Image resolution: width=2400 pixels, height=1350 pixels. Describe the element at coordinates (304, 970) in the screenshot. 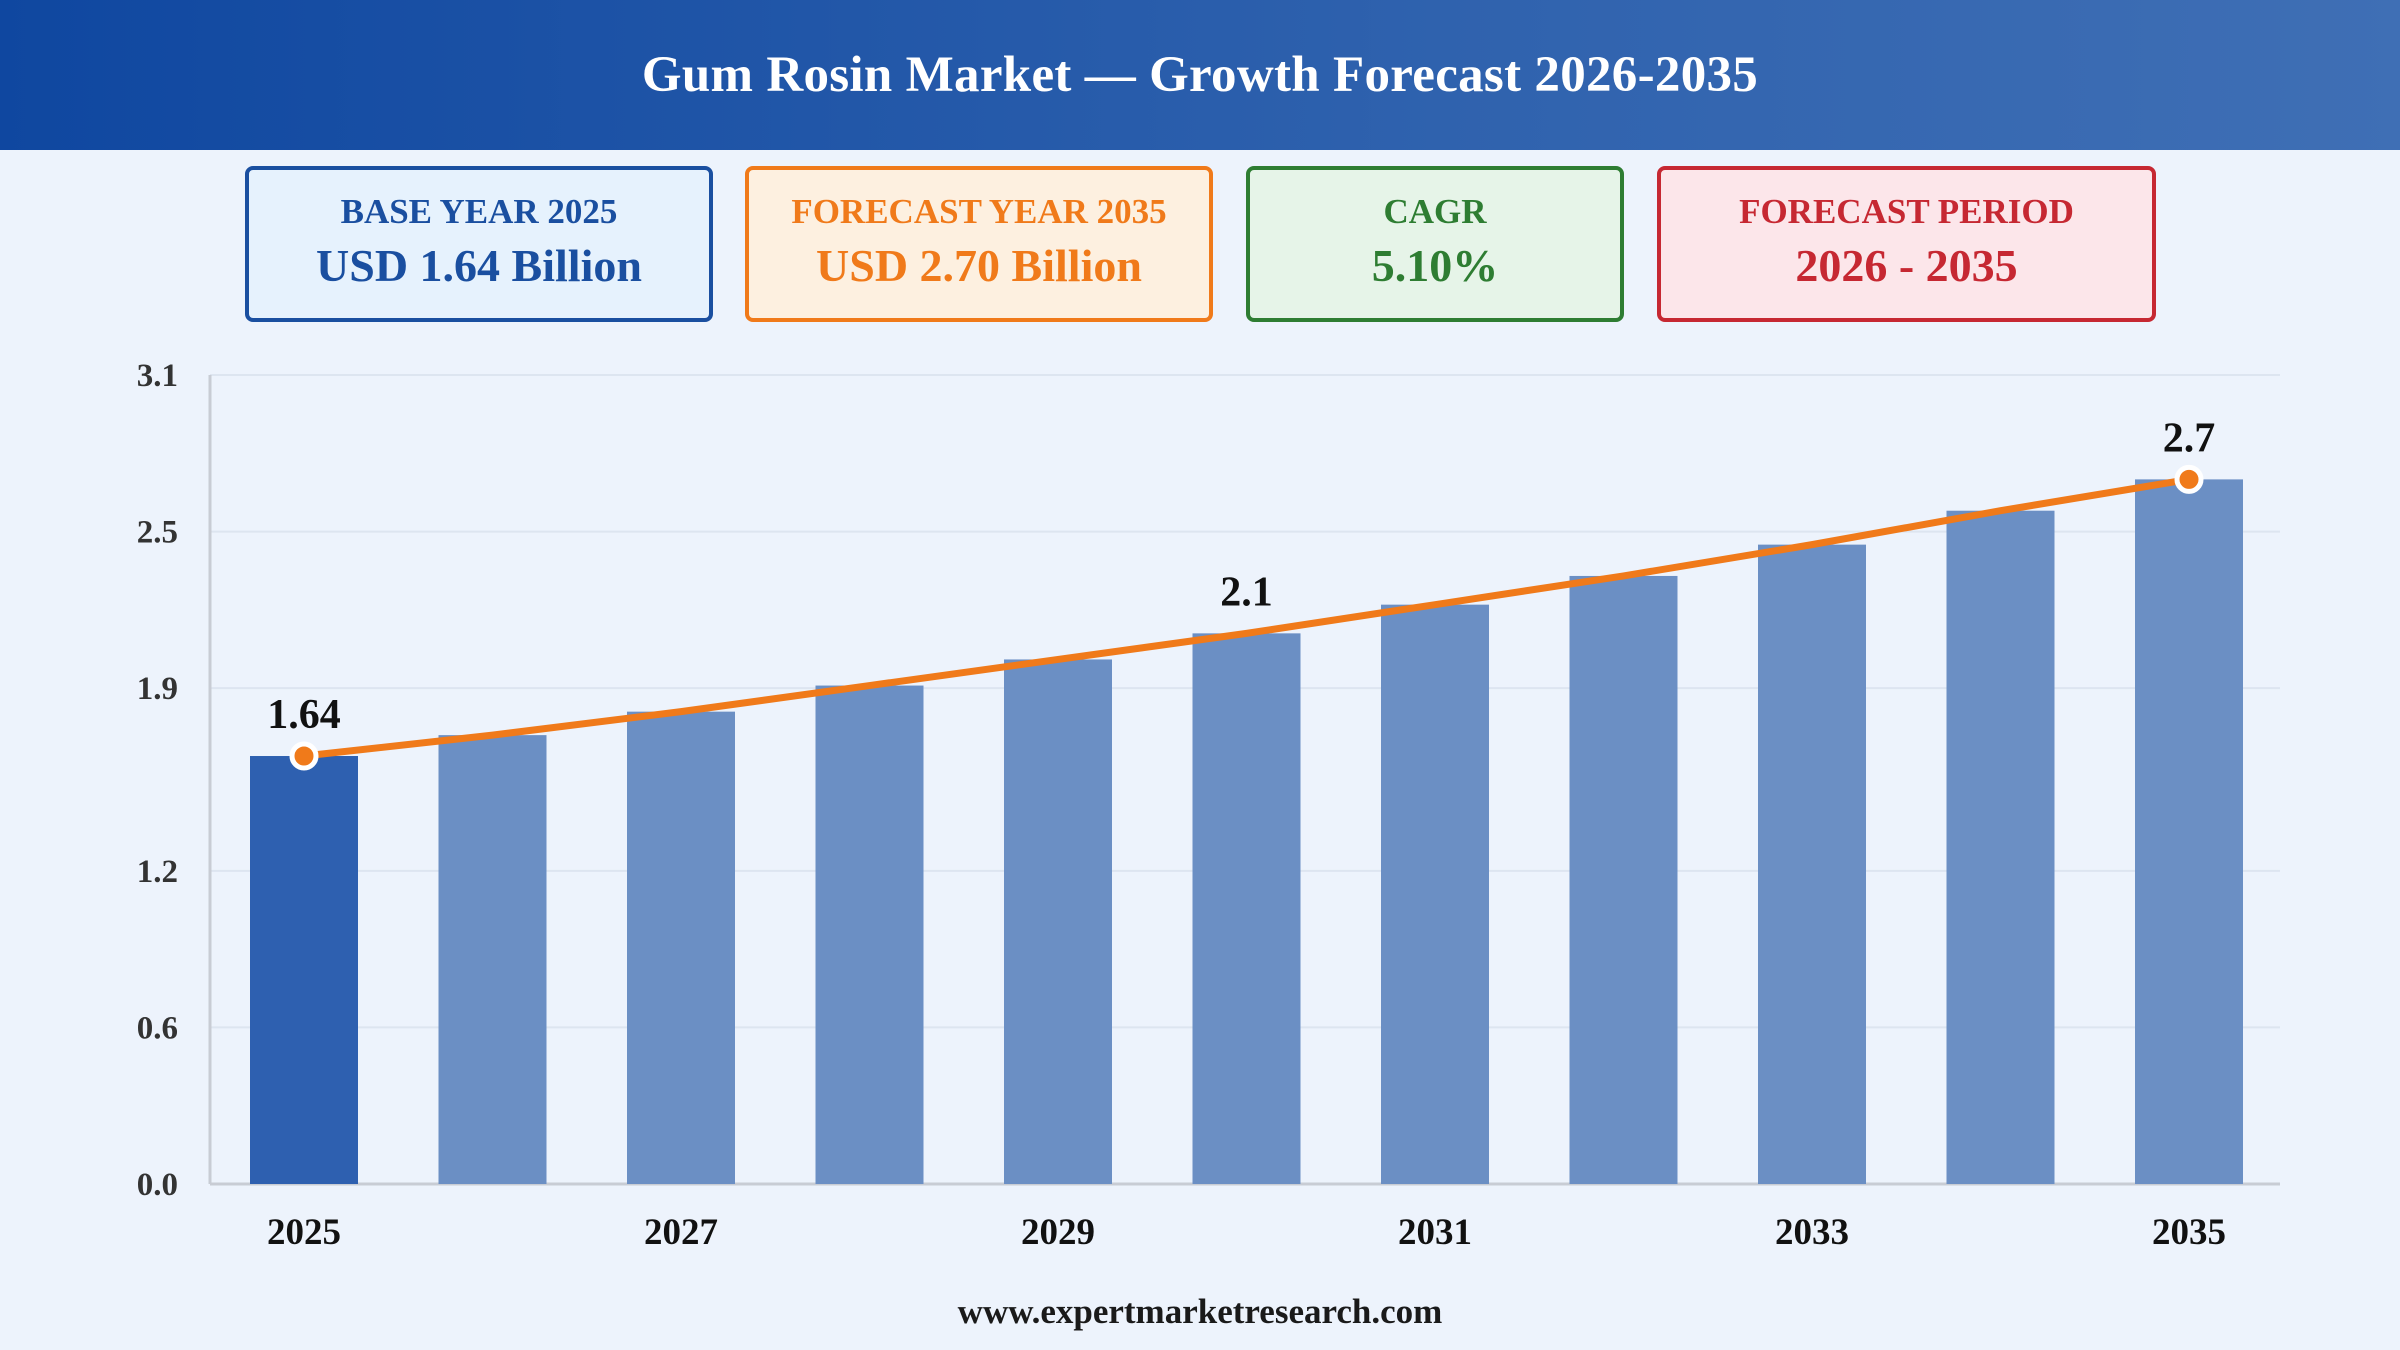

I see `bar-2025` at that location.